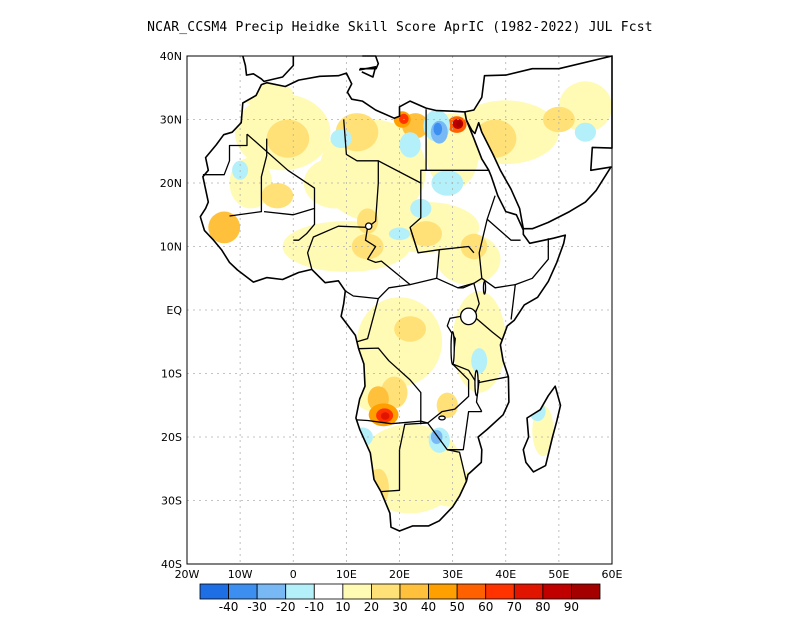 The width and height of the screenshot is (800, 618). What do you see at coordinates (371, 607) in the screenshot?
I see `colorbar-label: 20` at bounding box center [371, 607].